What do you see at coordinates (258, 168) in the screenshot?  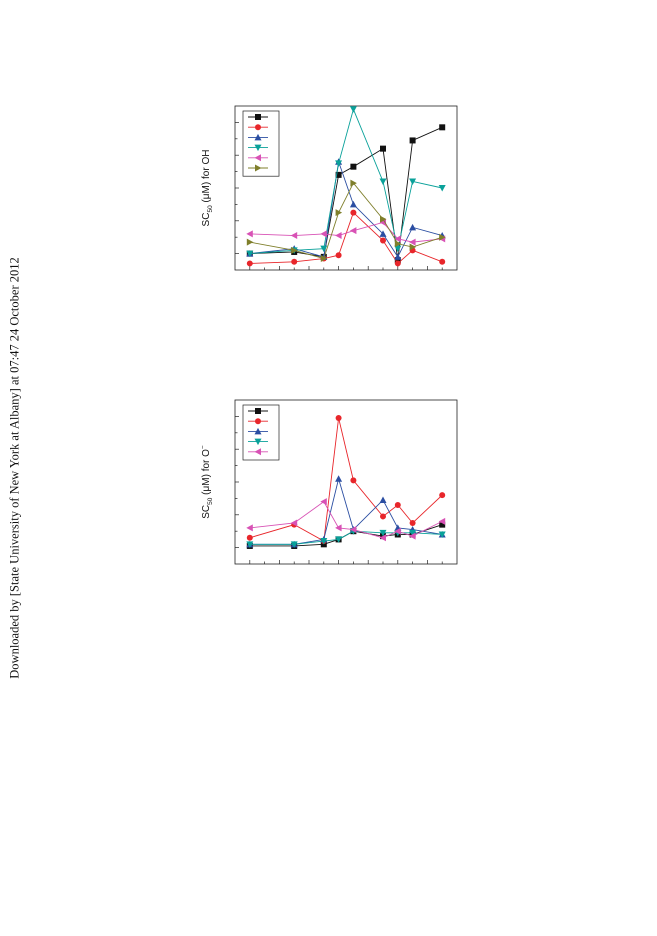 I see `legend-entry-6-marker` at bounding box center [258, 168].